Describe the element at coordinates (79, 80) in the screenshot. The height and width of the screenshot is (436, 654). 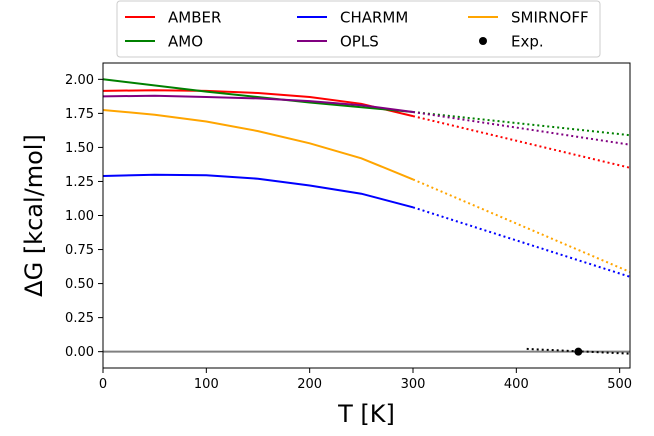
I see `y-tick-label: 2.00` at that location.